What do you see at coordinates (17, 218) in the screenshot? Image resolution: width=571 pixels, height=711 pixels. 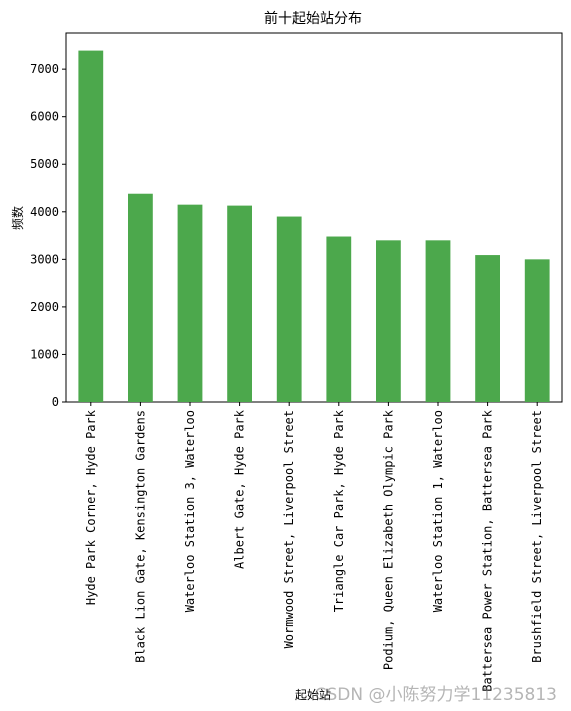 I see `y-axis-label: 频数` at bounding box center [17, 218].